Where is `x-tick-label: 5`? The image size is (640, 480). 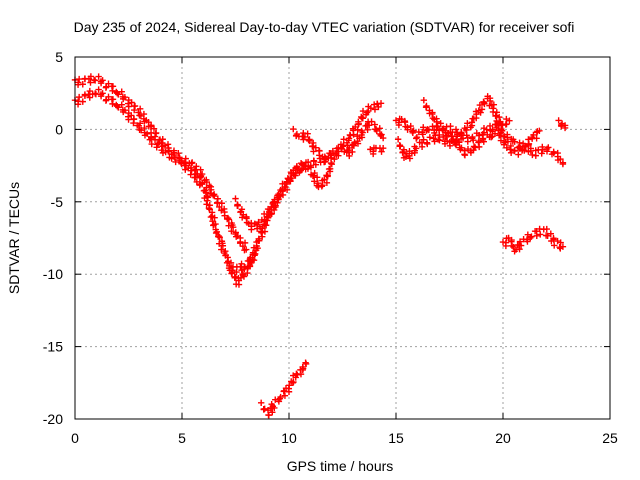
x-tick-label: 5 is located at coordinates (182, 438).